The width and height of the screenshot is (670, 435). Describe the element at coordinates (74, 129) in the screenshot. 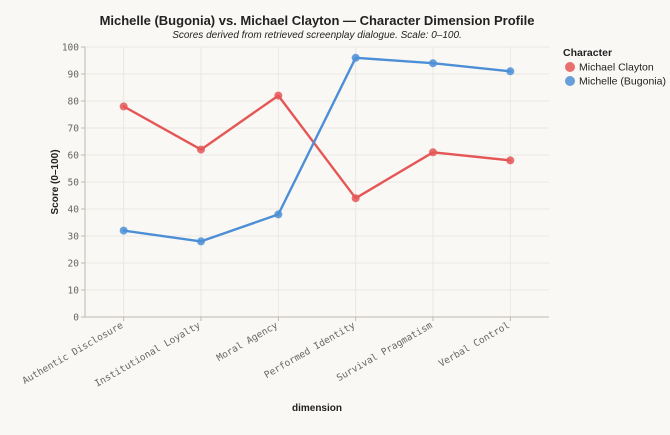

I see `y-tick-label: 70` at that location.